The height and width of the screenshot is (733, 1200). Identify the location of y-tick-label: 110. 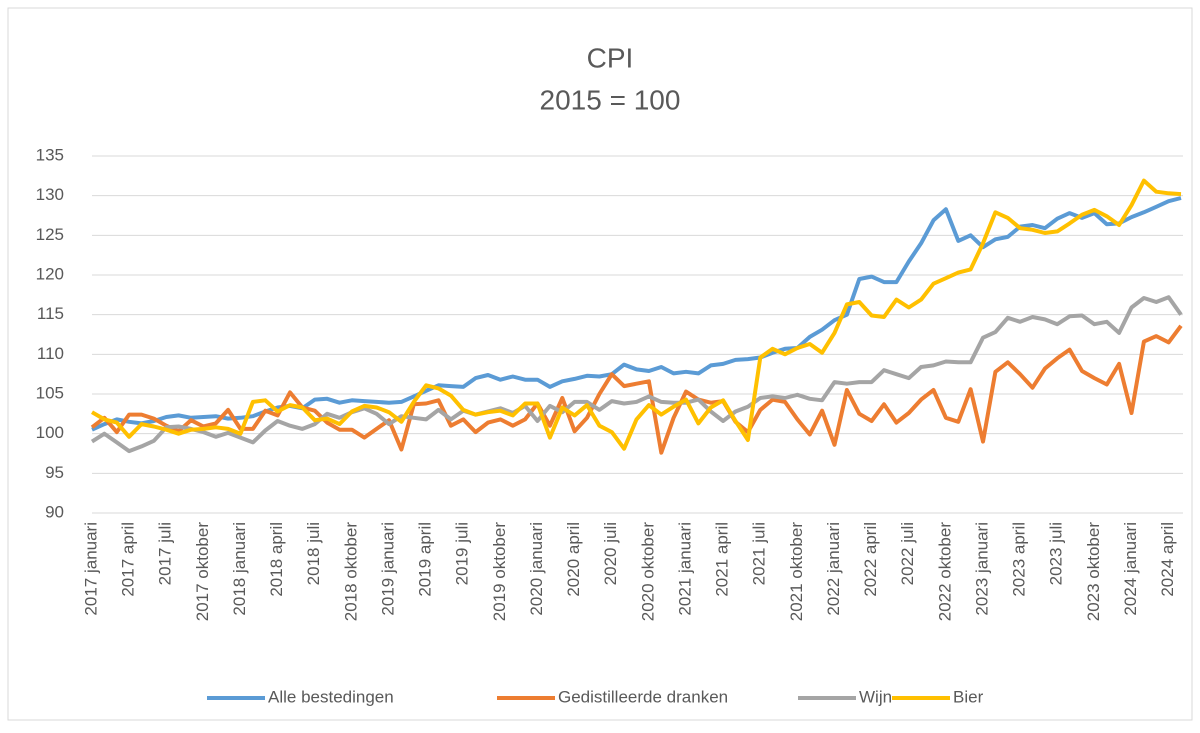
(50, 353).